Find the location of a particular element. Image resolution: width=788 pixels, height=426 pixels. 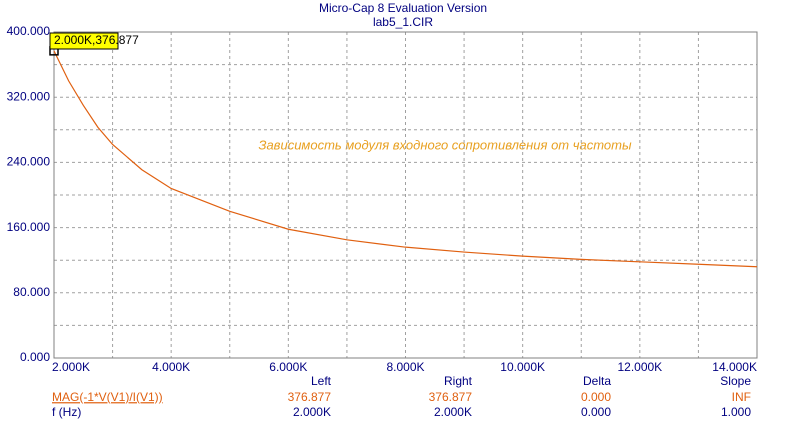

cursor-label: 2.000K,376.877 is located at coordinates (96, 40).